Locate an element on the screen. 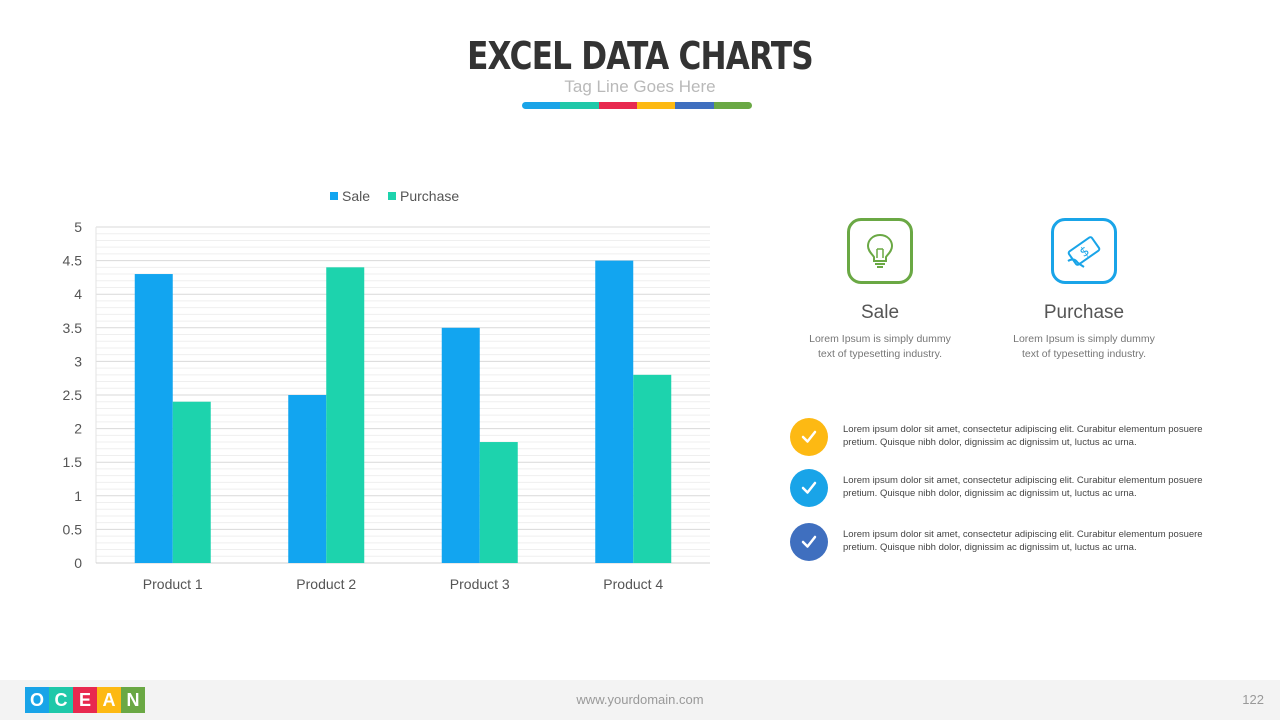  logo-letter: E is located at coordinates (85, 700).